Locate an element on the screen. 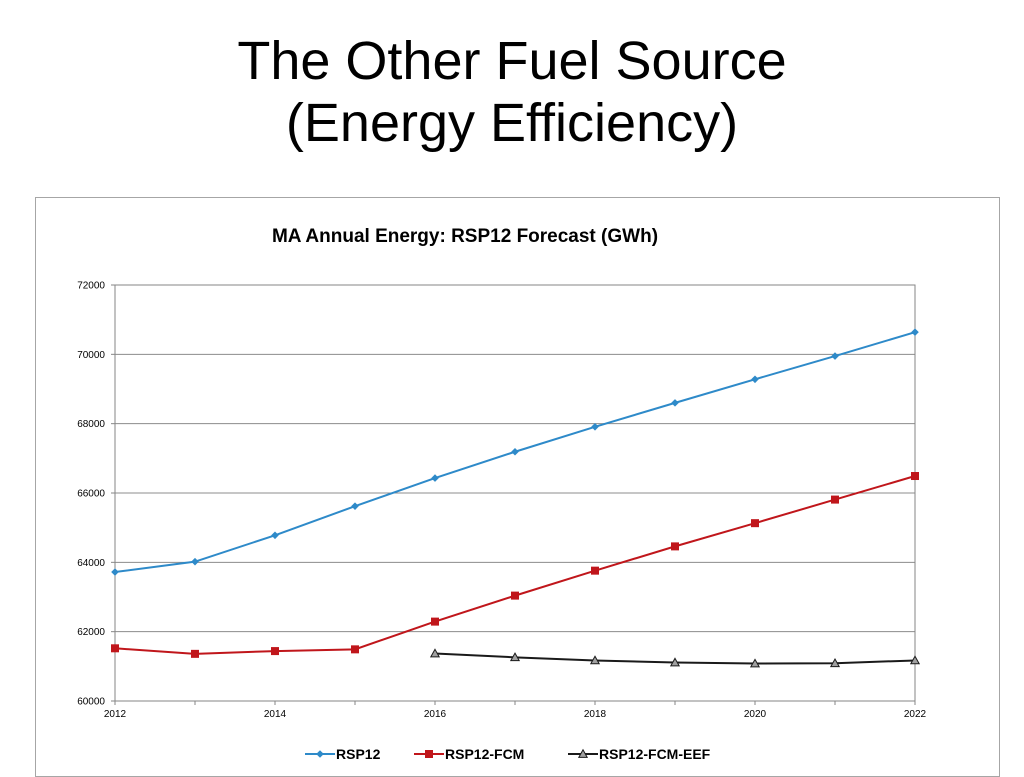 The width and height of the screenshot is (1024, 777). legend-item: RSP12-FCM is located at coordinates (469, 754).